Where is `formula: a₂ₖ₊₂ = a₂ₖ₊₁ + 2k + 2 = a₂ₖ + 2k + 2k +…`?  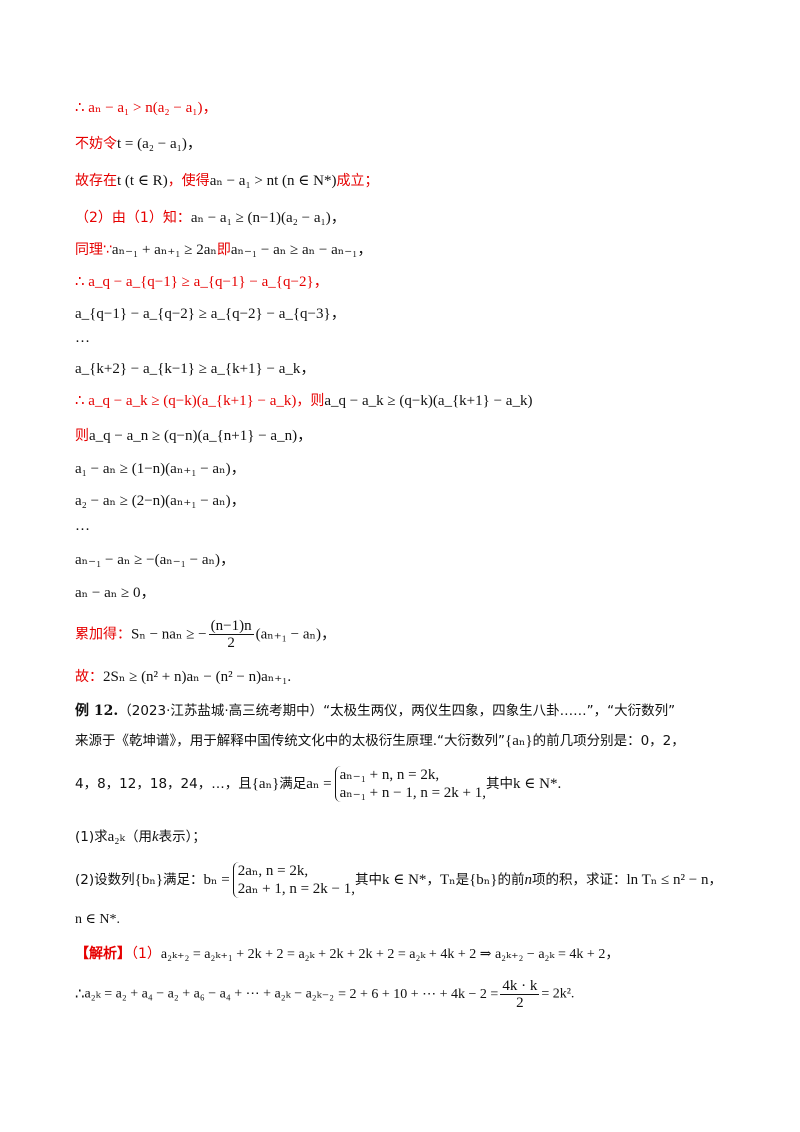
formula: a₂ₖ₊₂ = a₂ₖ₊₁ + 2k + 2 = a₂ₖ + 2k + 2k +… is located at coordinates (390, 954).